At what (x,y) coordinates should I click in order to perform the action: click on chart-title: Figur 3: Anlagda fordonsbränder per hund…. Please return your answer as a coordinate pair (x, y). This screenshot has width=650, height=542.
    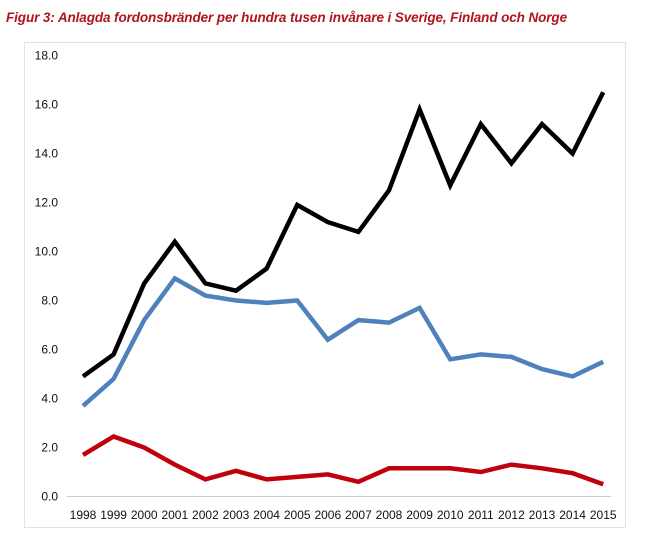
    Looking at the image, I should click on (286, 17).